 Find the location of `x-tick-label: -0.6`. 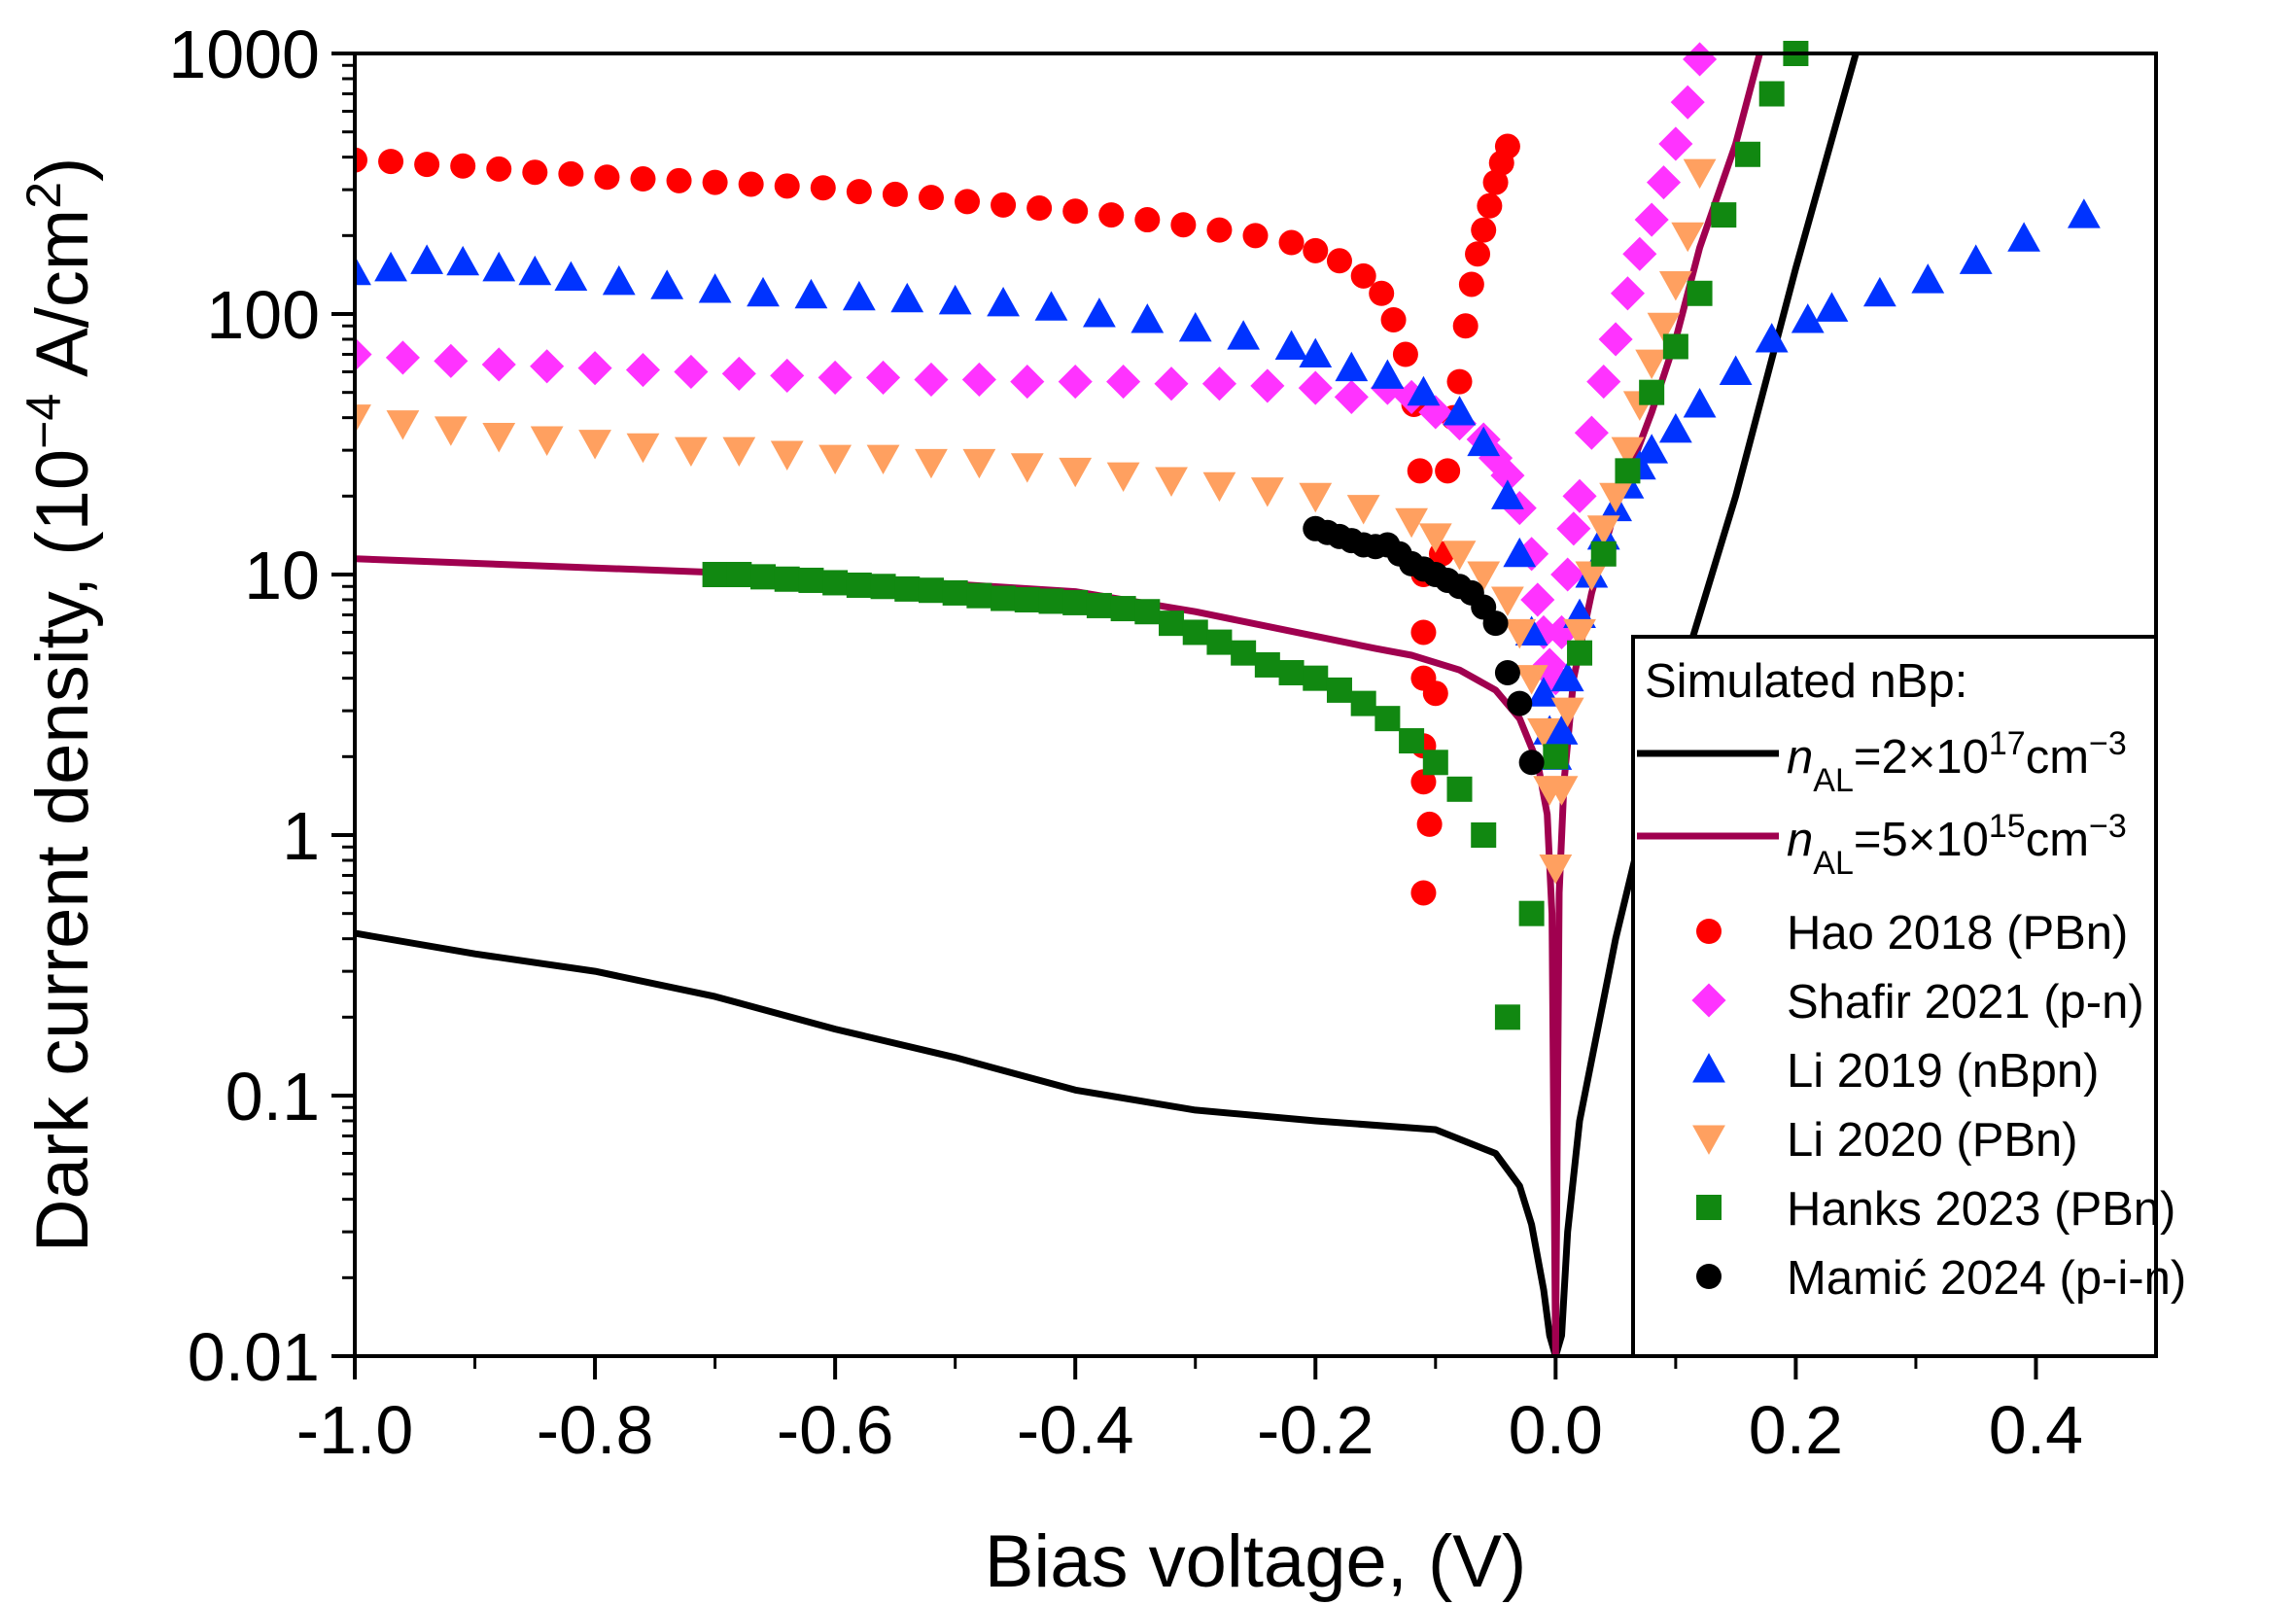

x-tick-label: -0.6 is located at coordinates (835, 1430).